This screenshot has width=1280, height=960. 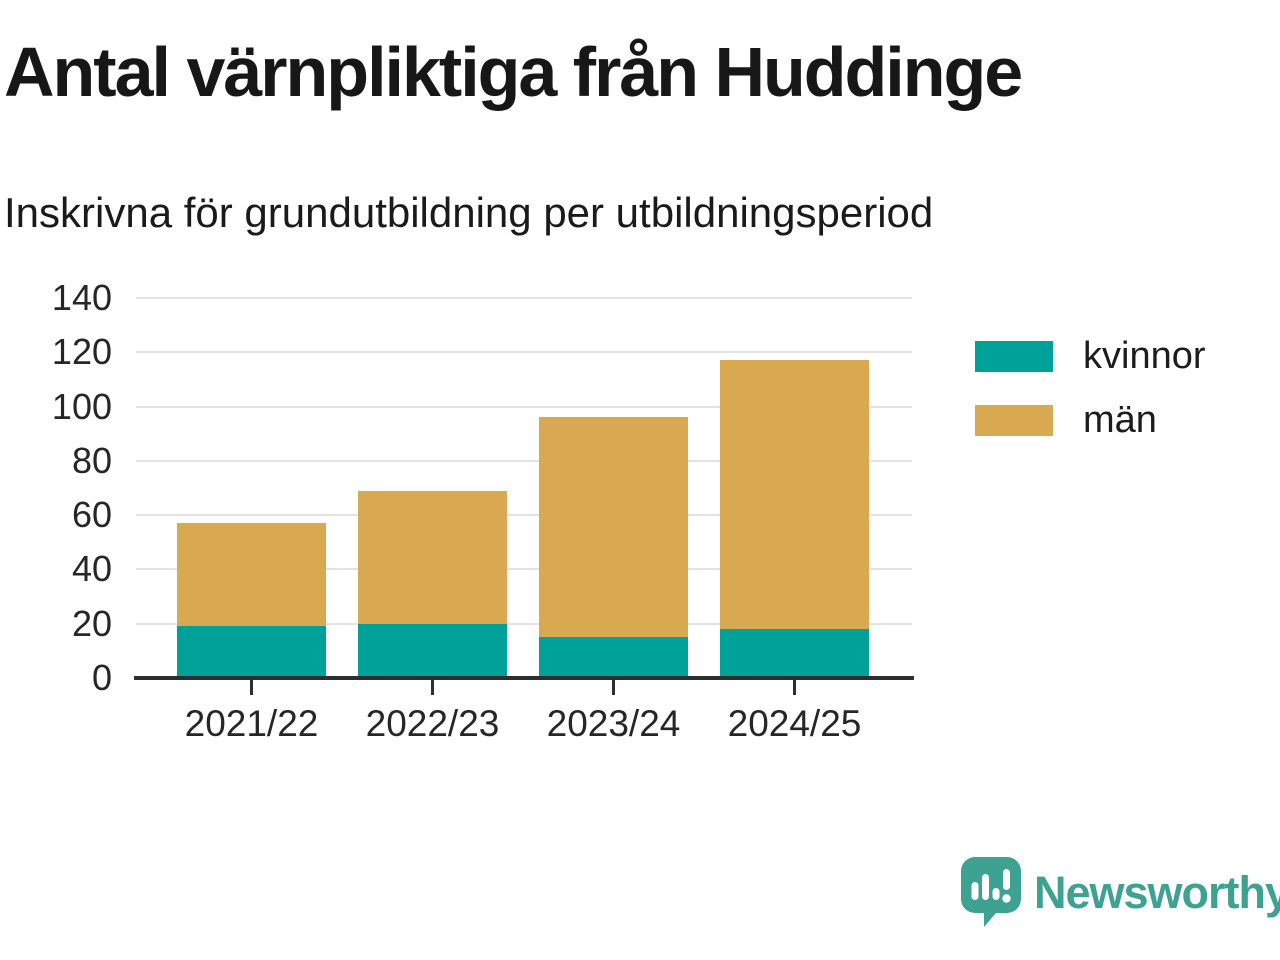 I want to click on bar-segment-kvinnor-2024/25, so click(x=794, y=653).